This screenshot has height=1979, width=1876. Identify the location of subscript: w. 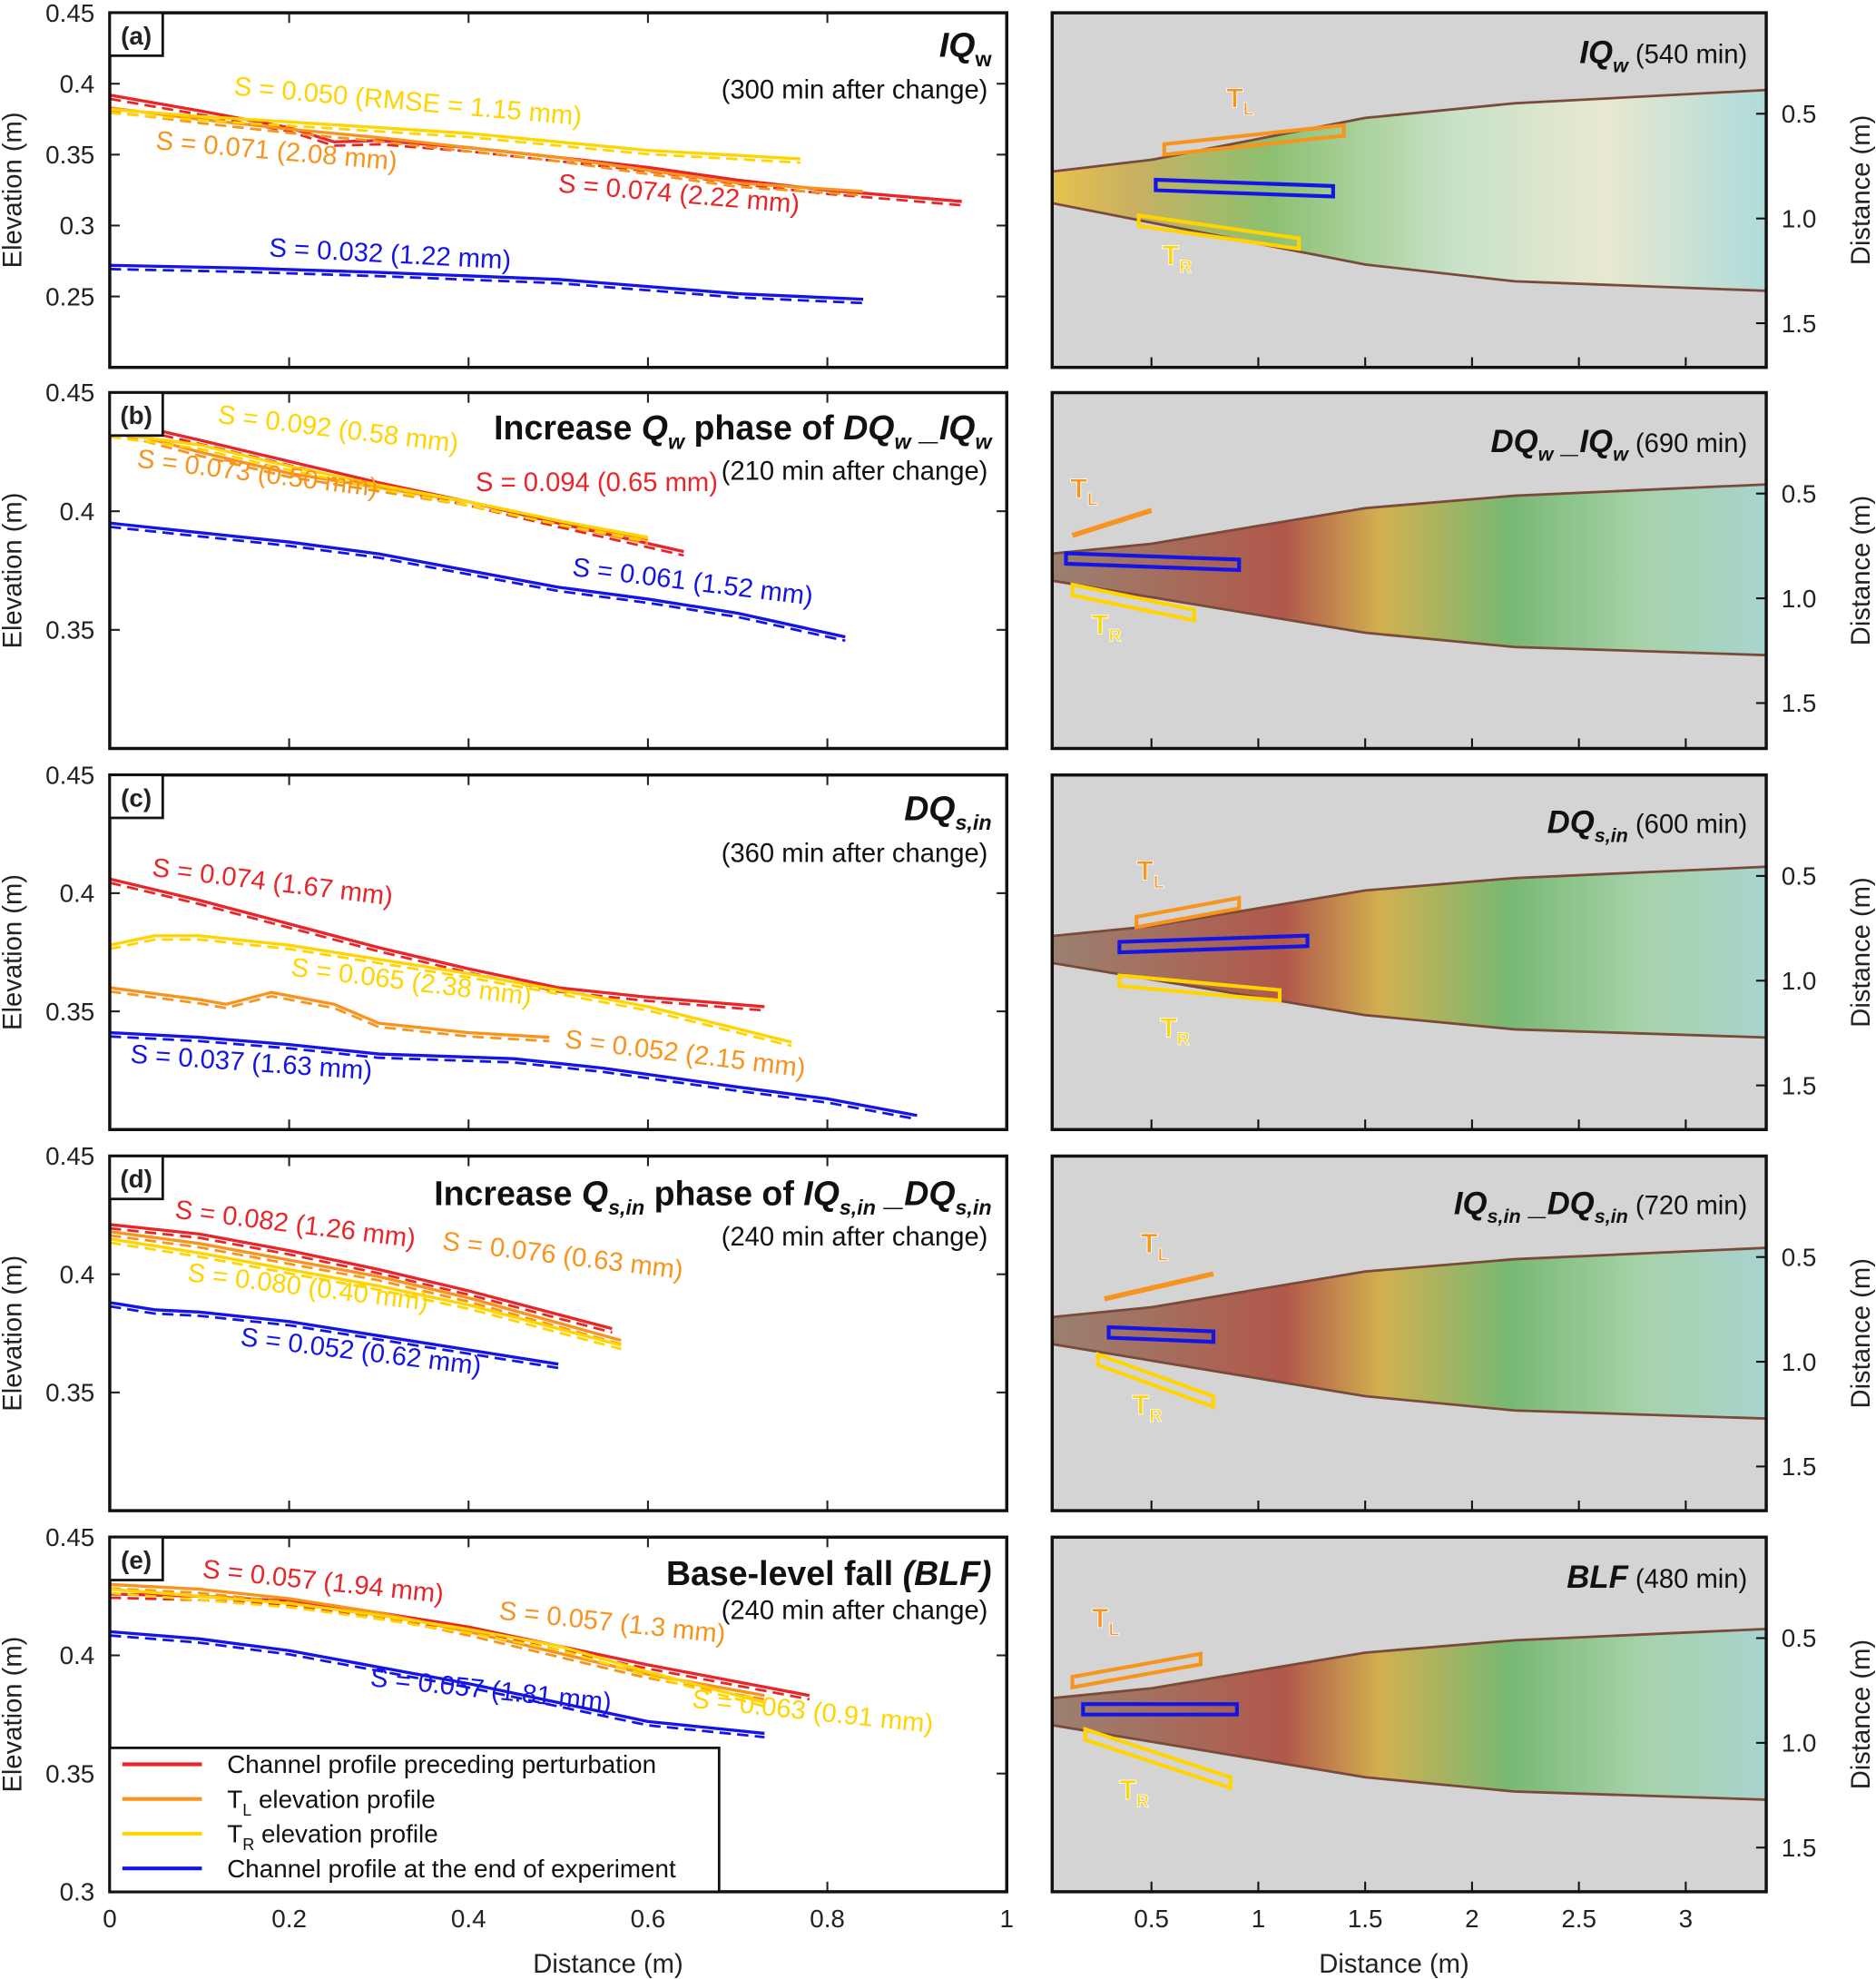
(1621, 65).